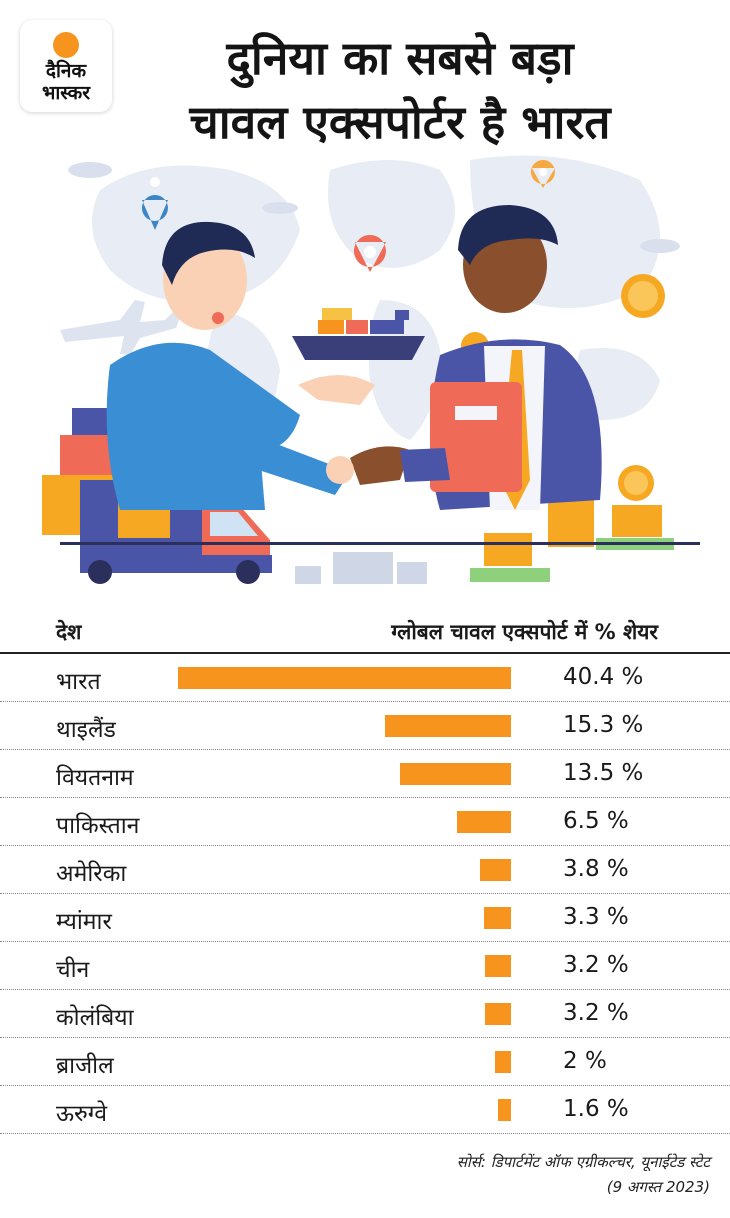 The image size is (730, 1218). Describe the element at coordinates (596, 1109) in the screenshot. I see `share-value-label: 1.6 %` at that location.